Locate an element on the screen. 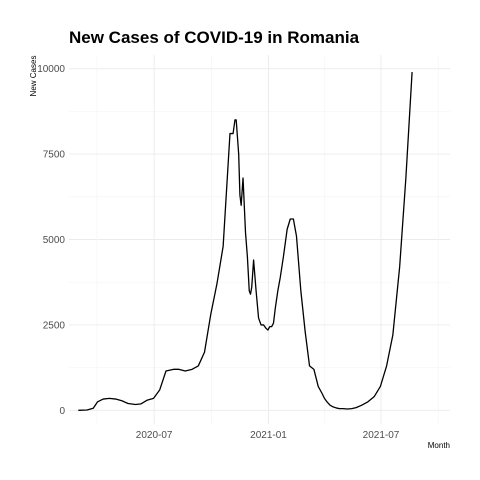 The height and width of the screenshot is (480, 480). y-tick-label: 5000 is located at coordinates (54, 240).